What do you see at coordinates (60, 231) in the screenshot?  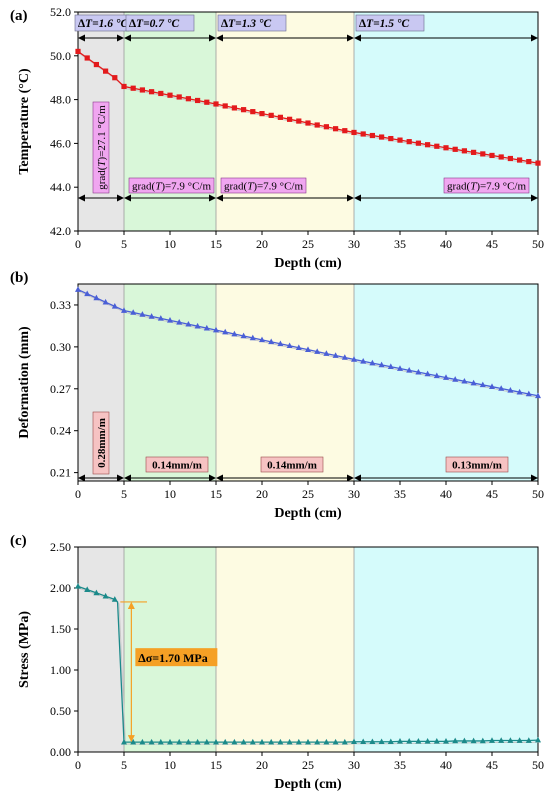 I see `y-tick-label: 42.0` at bounding box center [60, 231].